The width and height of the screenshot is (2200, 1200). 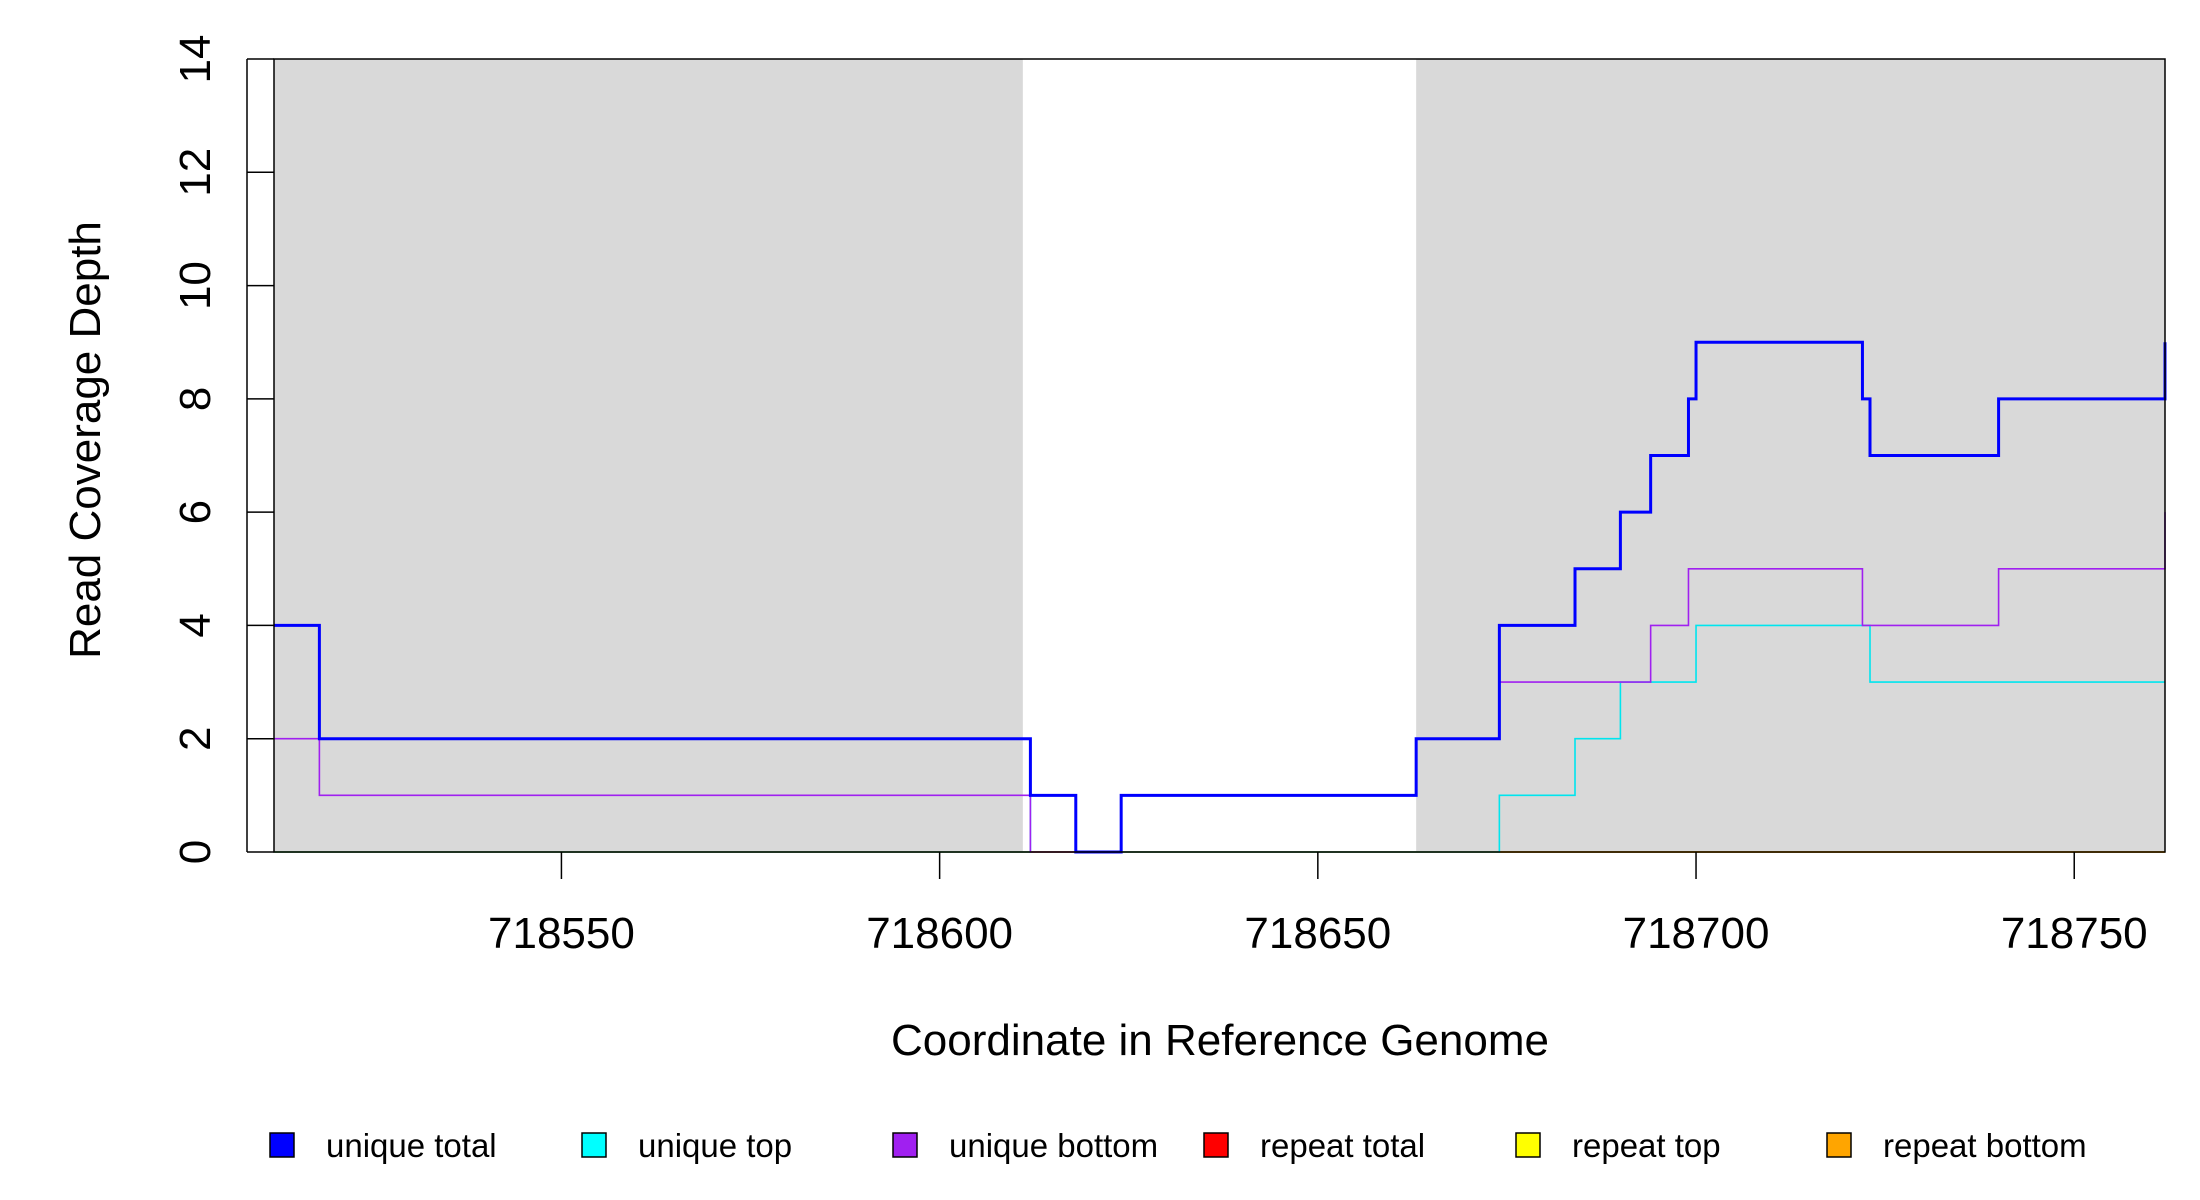 I want to click on legend-swatch-repeat-total, so click(x=1216, y=1145).